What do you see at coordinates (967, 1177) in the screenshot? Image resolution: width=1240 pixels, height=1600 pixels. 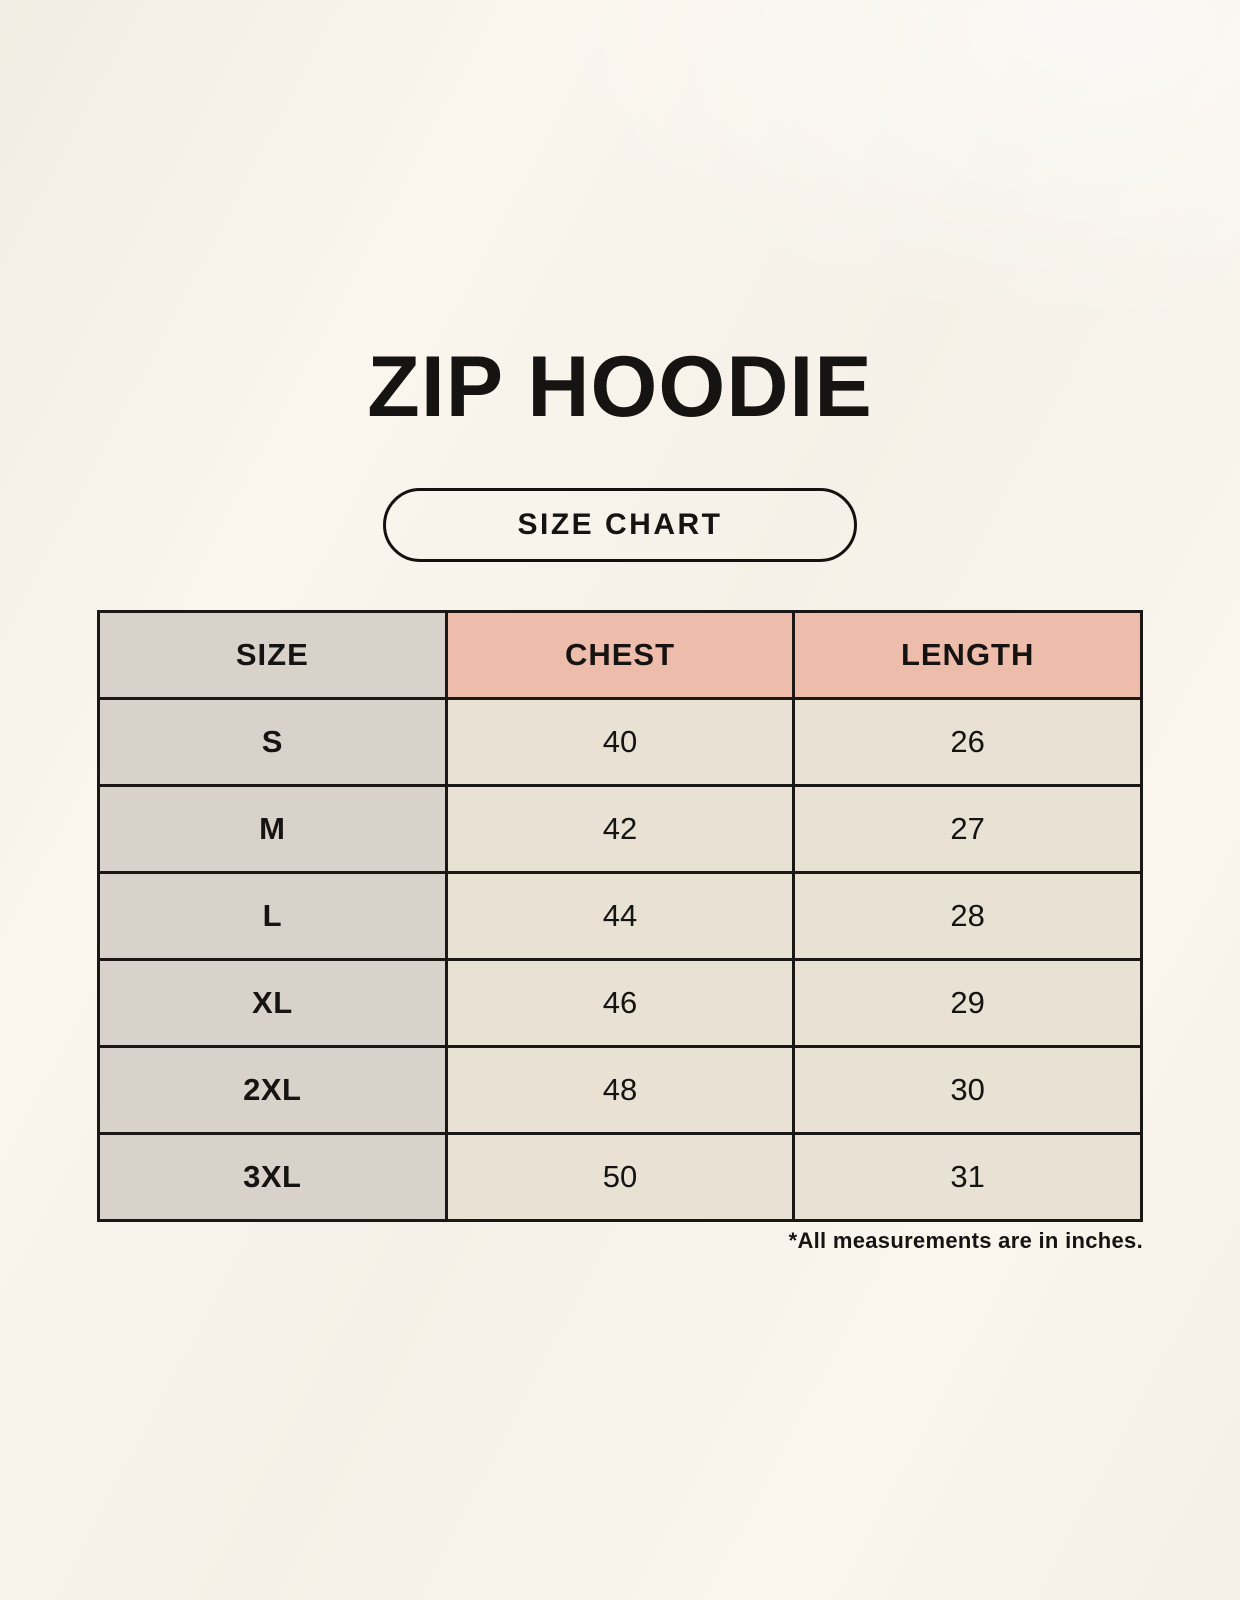 I see `length-cell: 31` at bounding box center [967, 1177].